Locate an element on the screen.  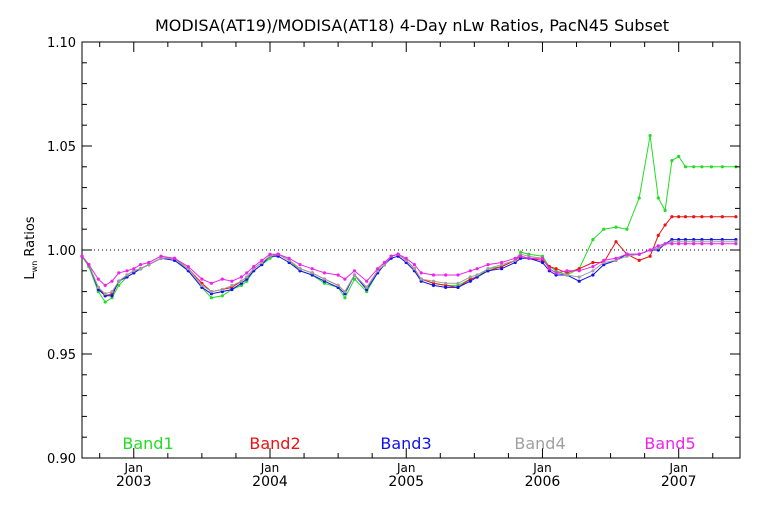
y-tick-label: 0.90 is located at coordinates (61, 459).